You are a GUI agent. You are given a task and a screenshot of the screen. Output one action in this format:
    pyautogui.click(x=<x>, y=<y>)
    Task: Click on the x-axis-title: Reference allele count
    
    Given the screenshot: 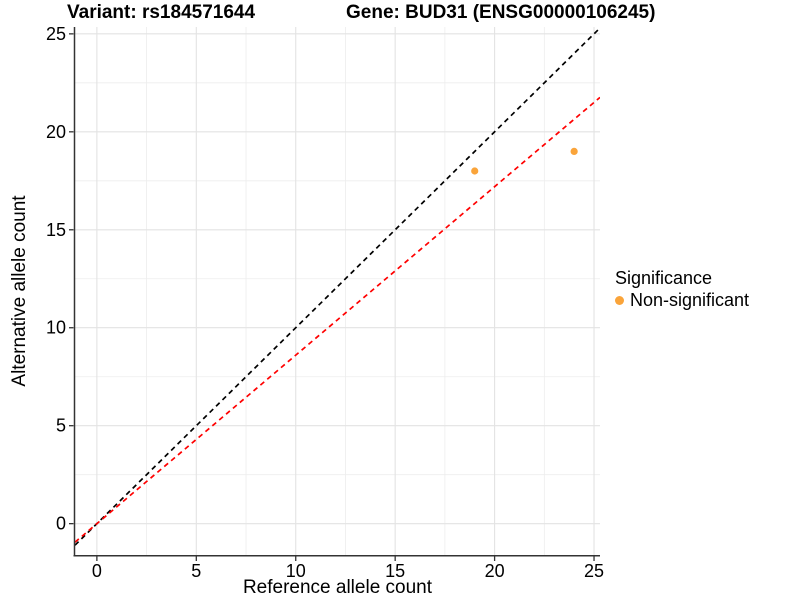 What is the action you would take?
    pyautogui.click(x=337, y=587)
    